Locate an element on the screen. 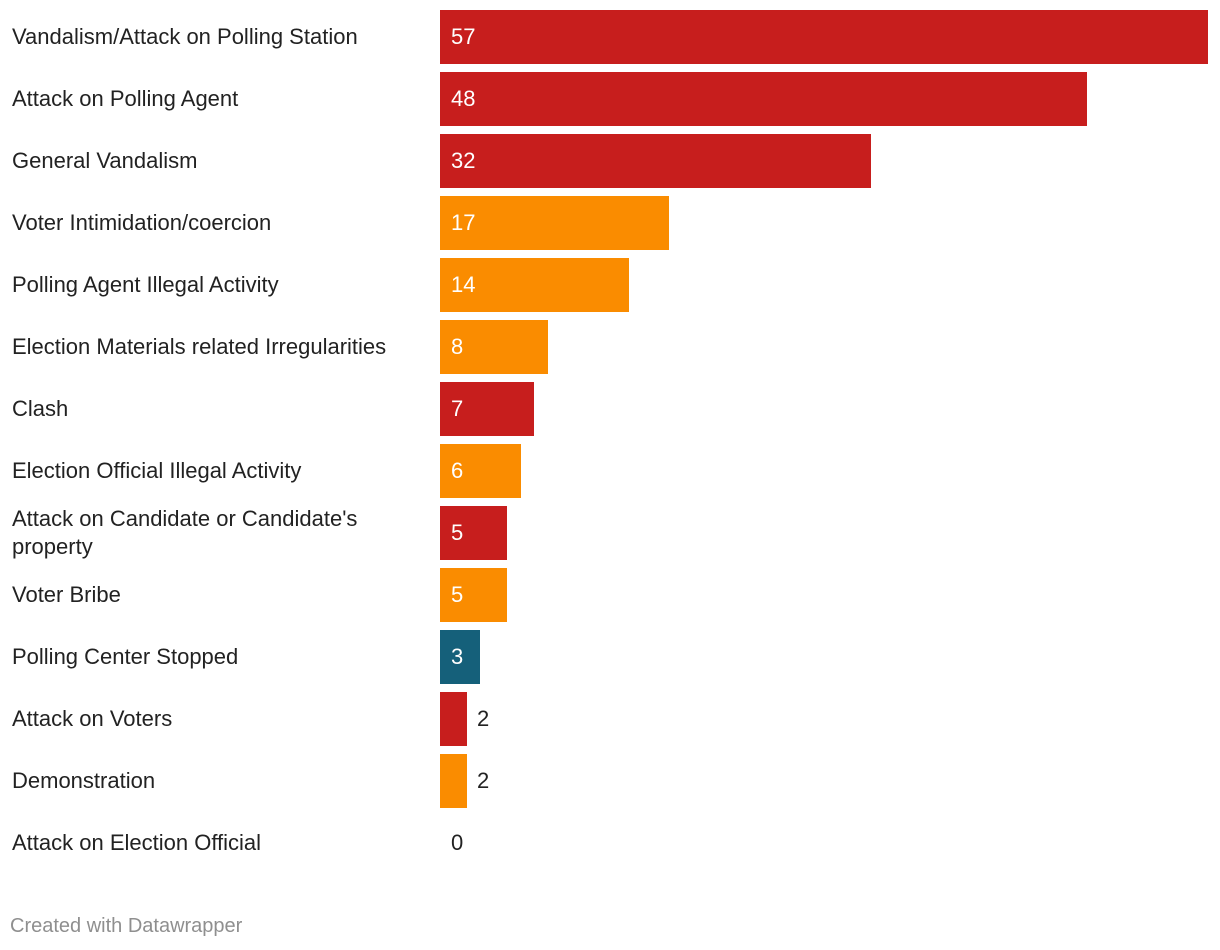 Image resolution: width=1220 pixels, height=950 pixels. category-label: Vandalism/Attack on Polling Station is located at coordinates (185, 36).